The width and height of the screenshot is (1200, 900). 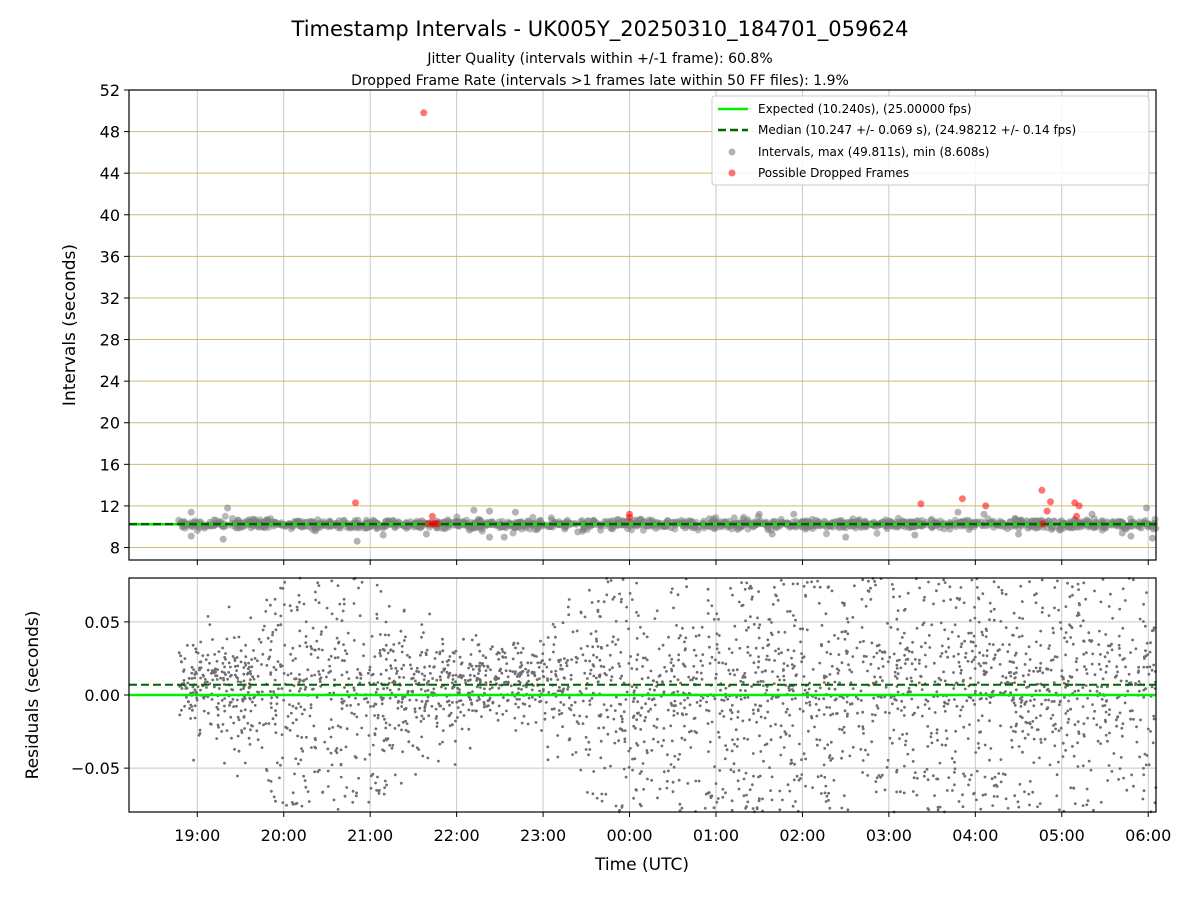 What do you see at coordinates (642, 690) in the screenshot?
I see `residuals-reference-lines` at bounding box center [642, 690].